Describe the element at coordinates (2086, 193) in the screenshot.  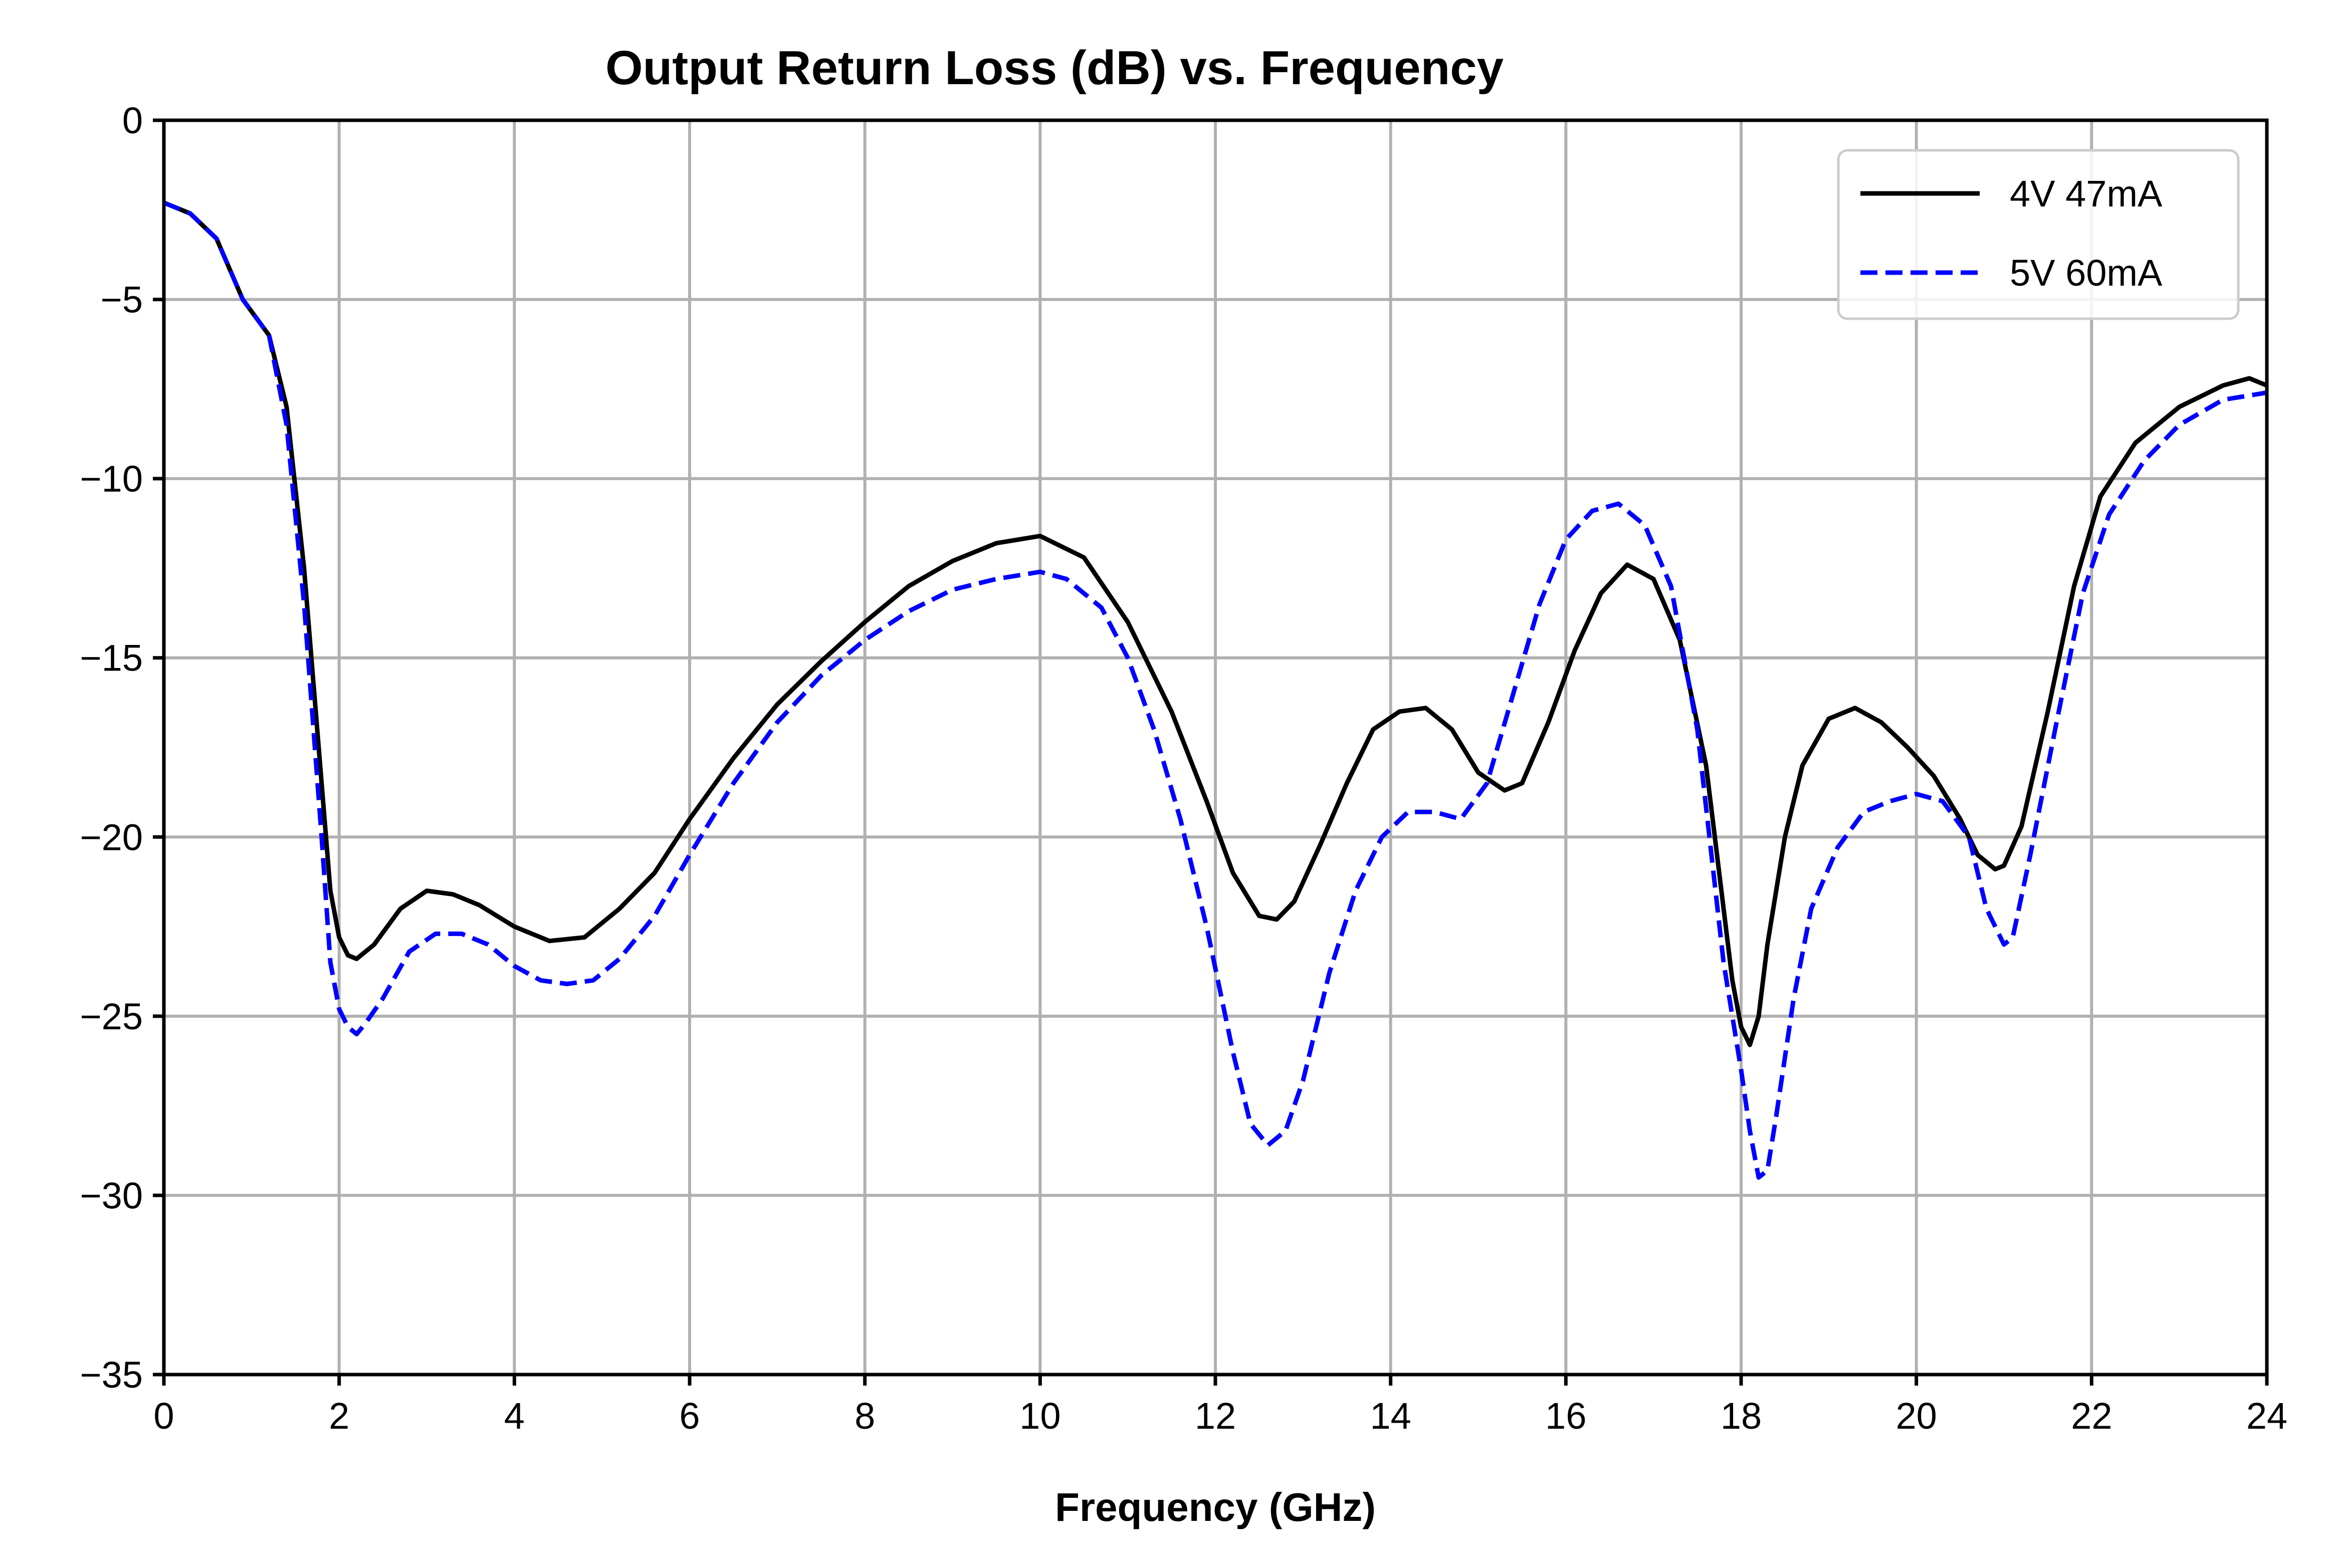
I see `legend-label-4v-47ma: 4V 47mA` at that location.